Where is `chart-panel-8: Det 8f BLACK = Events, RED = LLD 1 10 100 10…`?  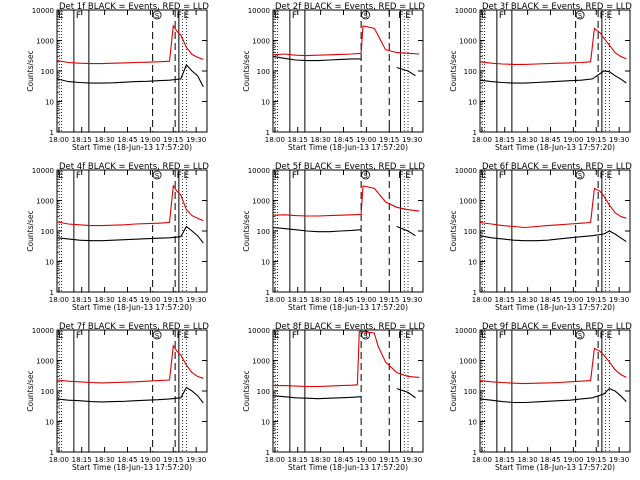
chart-panel-8: Det 8f BLACK = Events, RED = LLD 1 10 100 10… is located at coordinates (333, 397).